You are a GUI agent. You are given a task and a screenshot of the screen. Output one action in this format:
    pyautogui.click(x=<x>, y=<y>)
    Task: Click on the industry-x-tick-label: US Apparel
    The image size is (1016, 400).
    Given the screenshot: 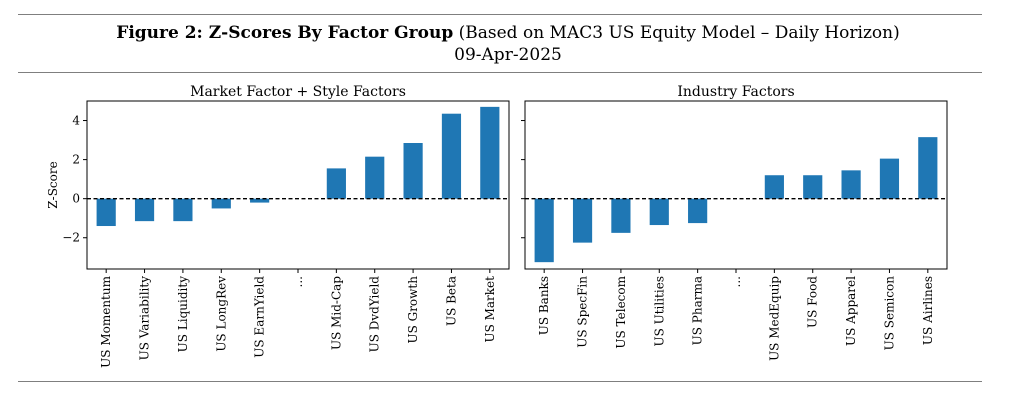 What is the action you would take?
    pyautogui.click(x=851, y=311)
    